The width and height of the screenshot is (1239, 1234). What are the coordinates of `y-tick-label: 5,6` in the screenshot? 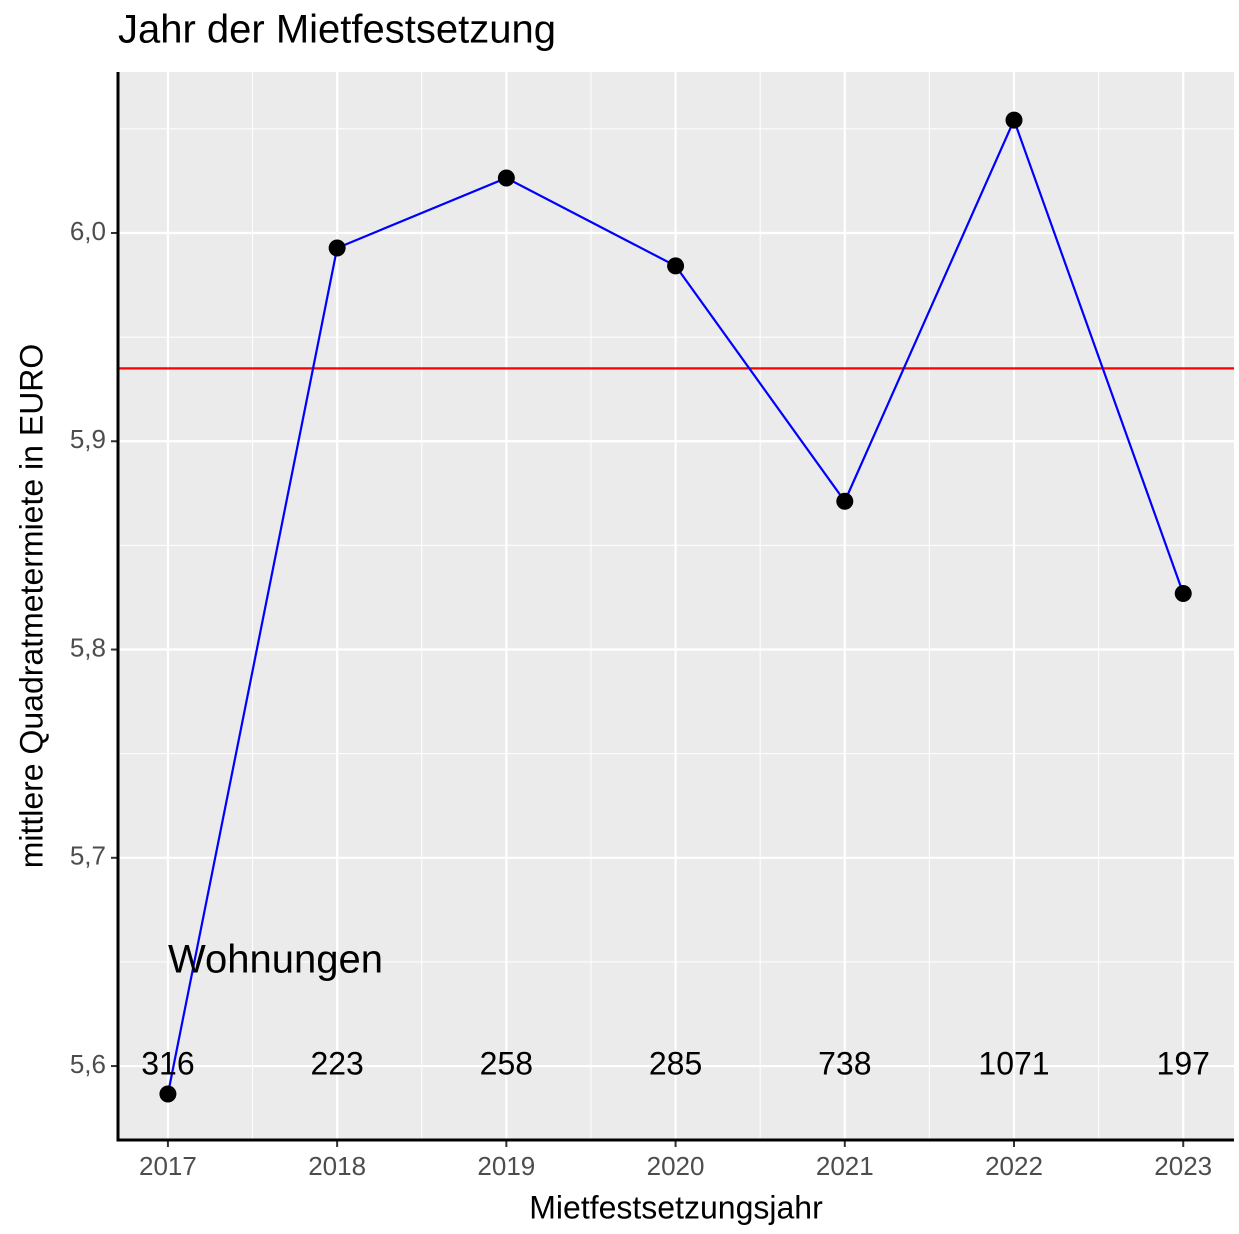 It's located at (88, 1064).